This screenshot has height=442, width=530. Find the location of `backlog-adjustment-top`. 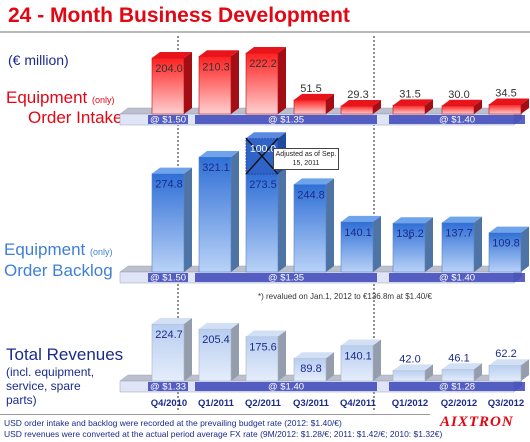

backlog-adjustment-top is located at coordinates (266, 135).